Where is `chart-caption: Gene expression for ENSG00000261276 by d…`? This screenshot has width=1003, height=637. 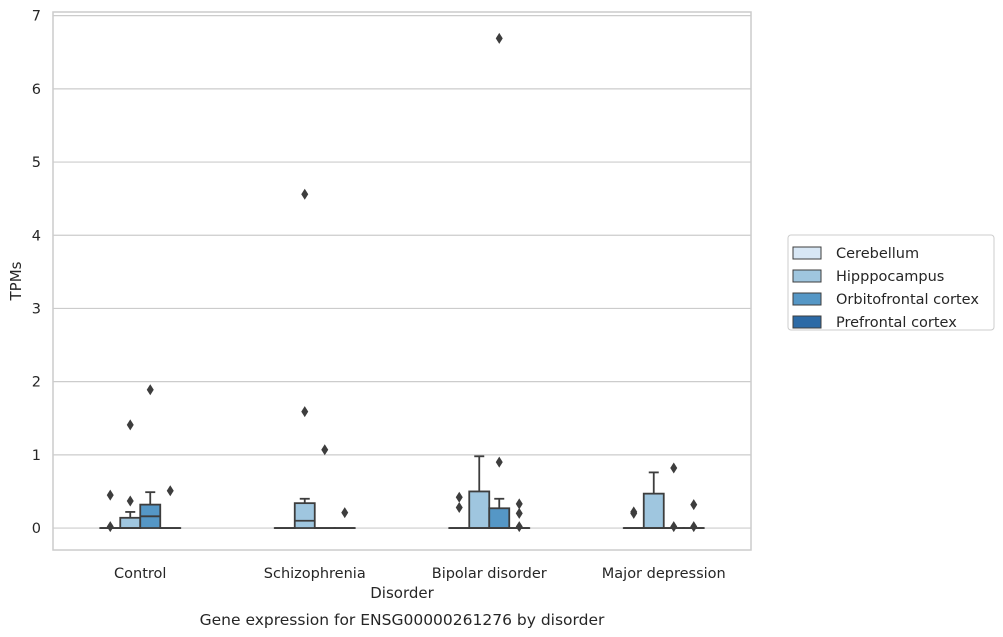 chart-caption: Gene expression for ENSG00000261276 by d… is located at coordinates (402, 620).